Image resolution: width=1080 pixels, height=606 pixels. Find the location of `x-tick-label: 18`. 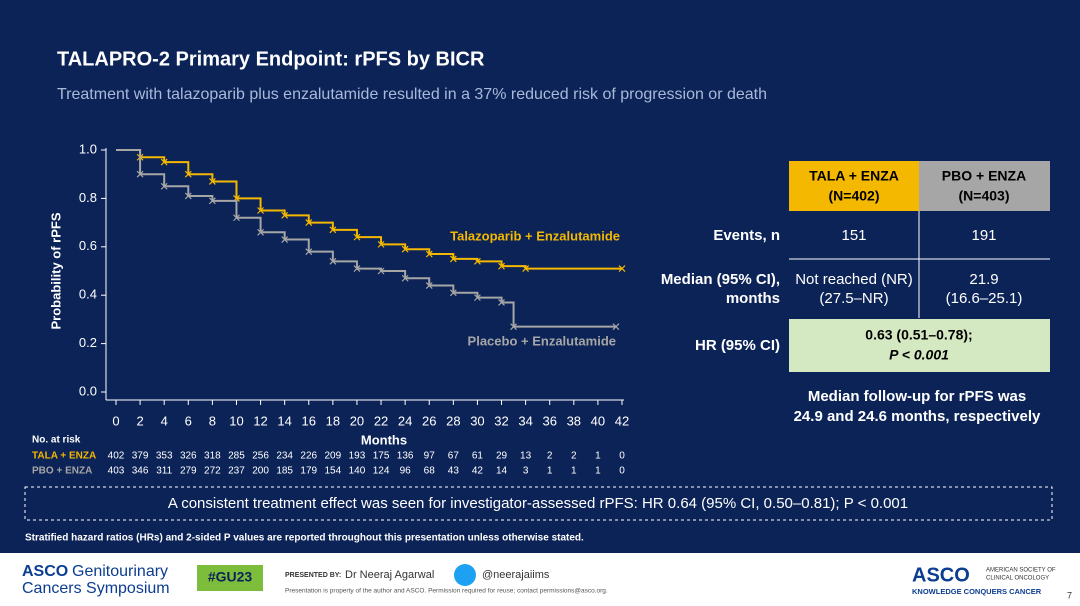

x-tick-label: 18 is located at coordinates (333, 420).